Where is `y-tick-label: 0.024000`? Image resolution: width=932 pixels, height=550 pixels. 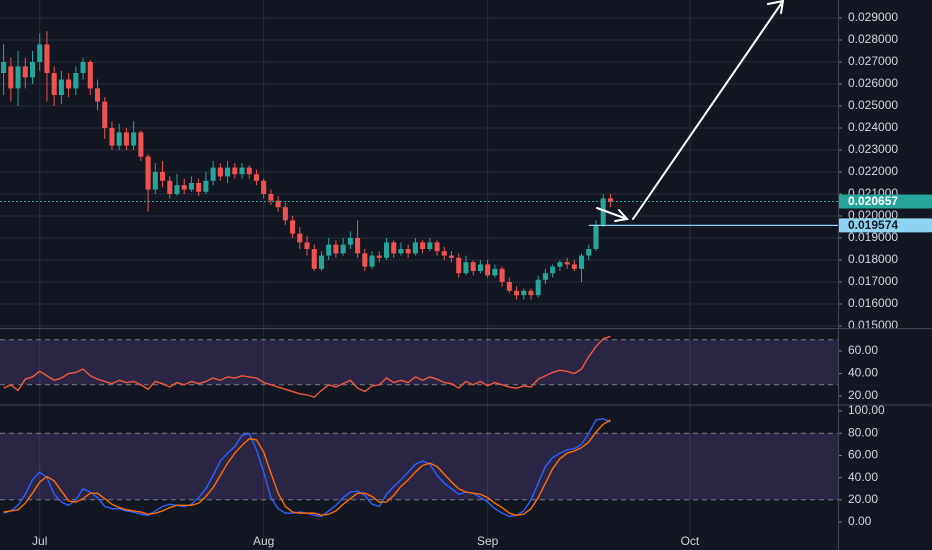
y-tick-label: 0.024000 is located at coordinates (873, 127).